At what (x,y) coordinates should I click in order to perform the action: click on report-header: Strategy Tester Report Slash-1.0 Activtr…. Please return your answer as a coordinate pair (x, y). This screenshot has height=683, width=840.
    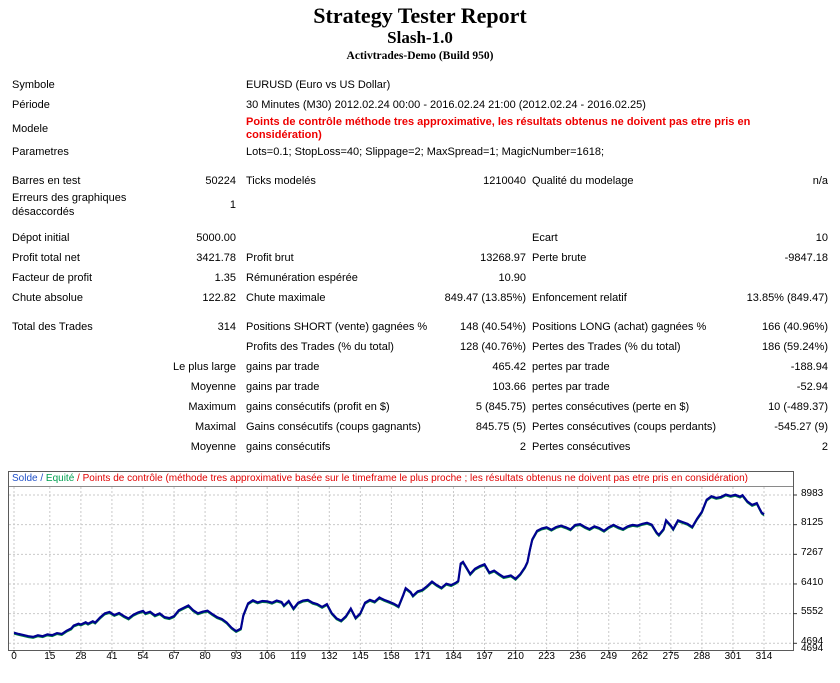
    Looking at the image, I should click on (420, 32).